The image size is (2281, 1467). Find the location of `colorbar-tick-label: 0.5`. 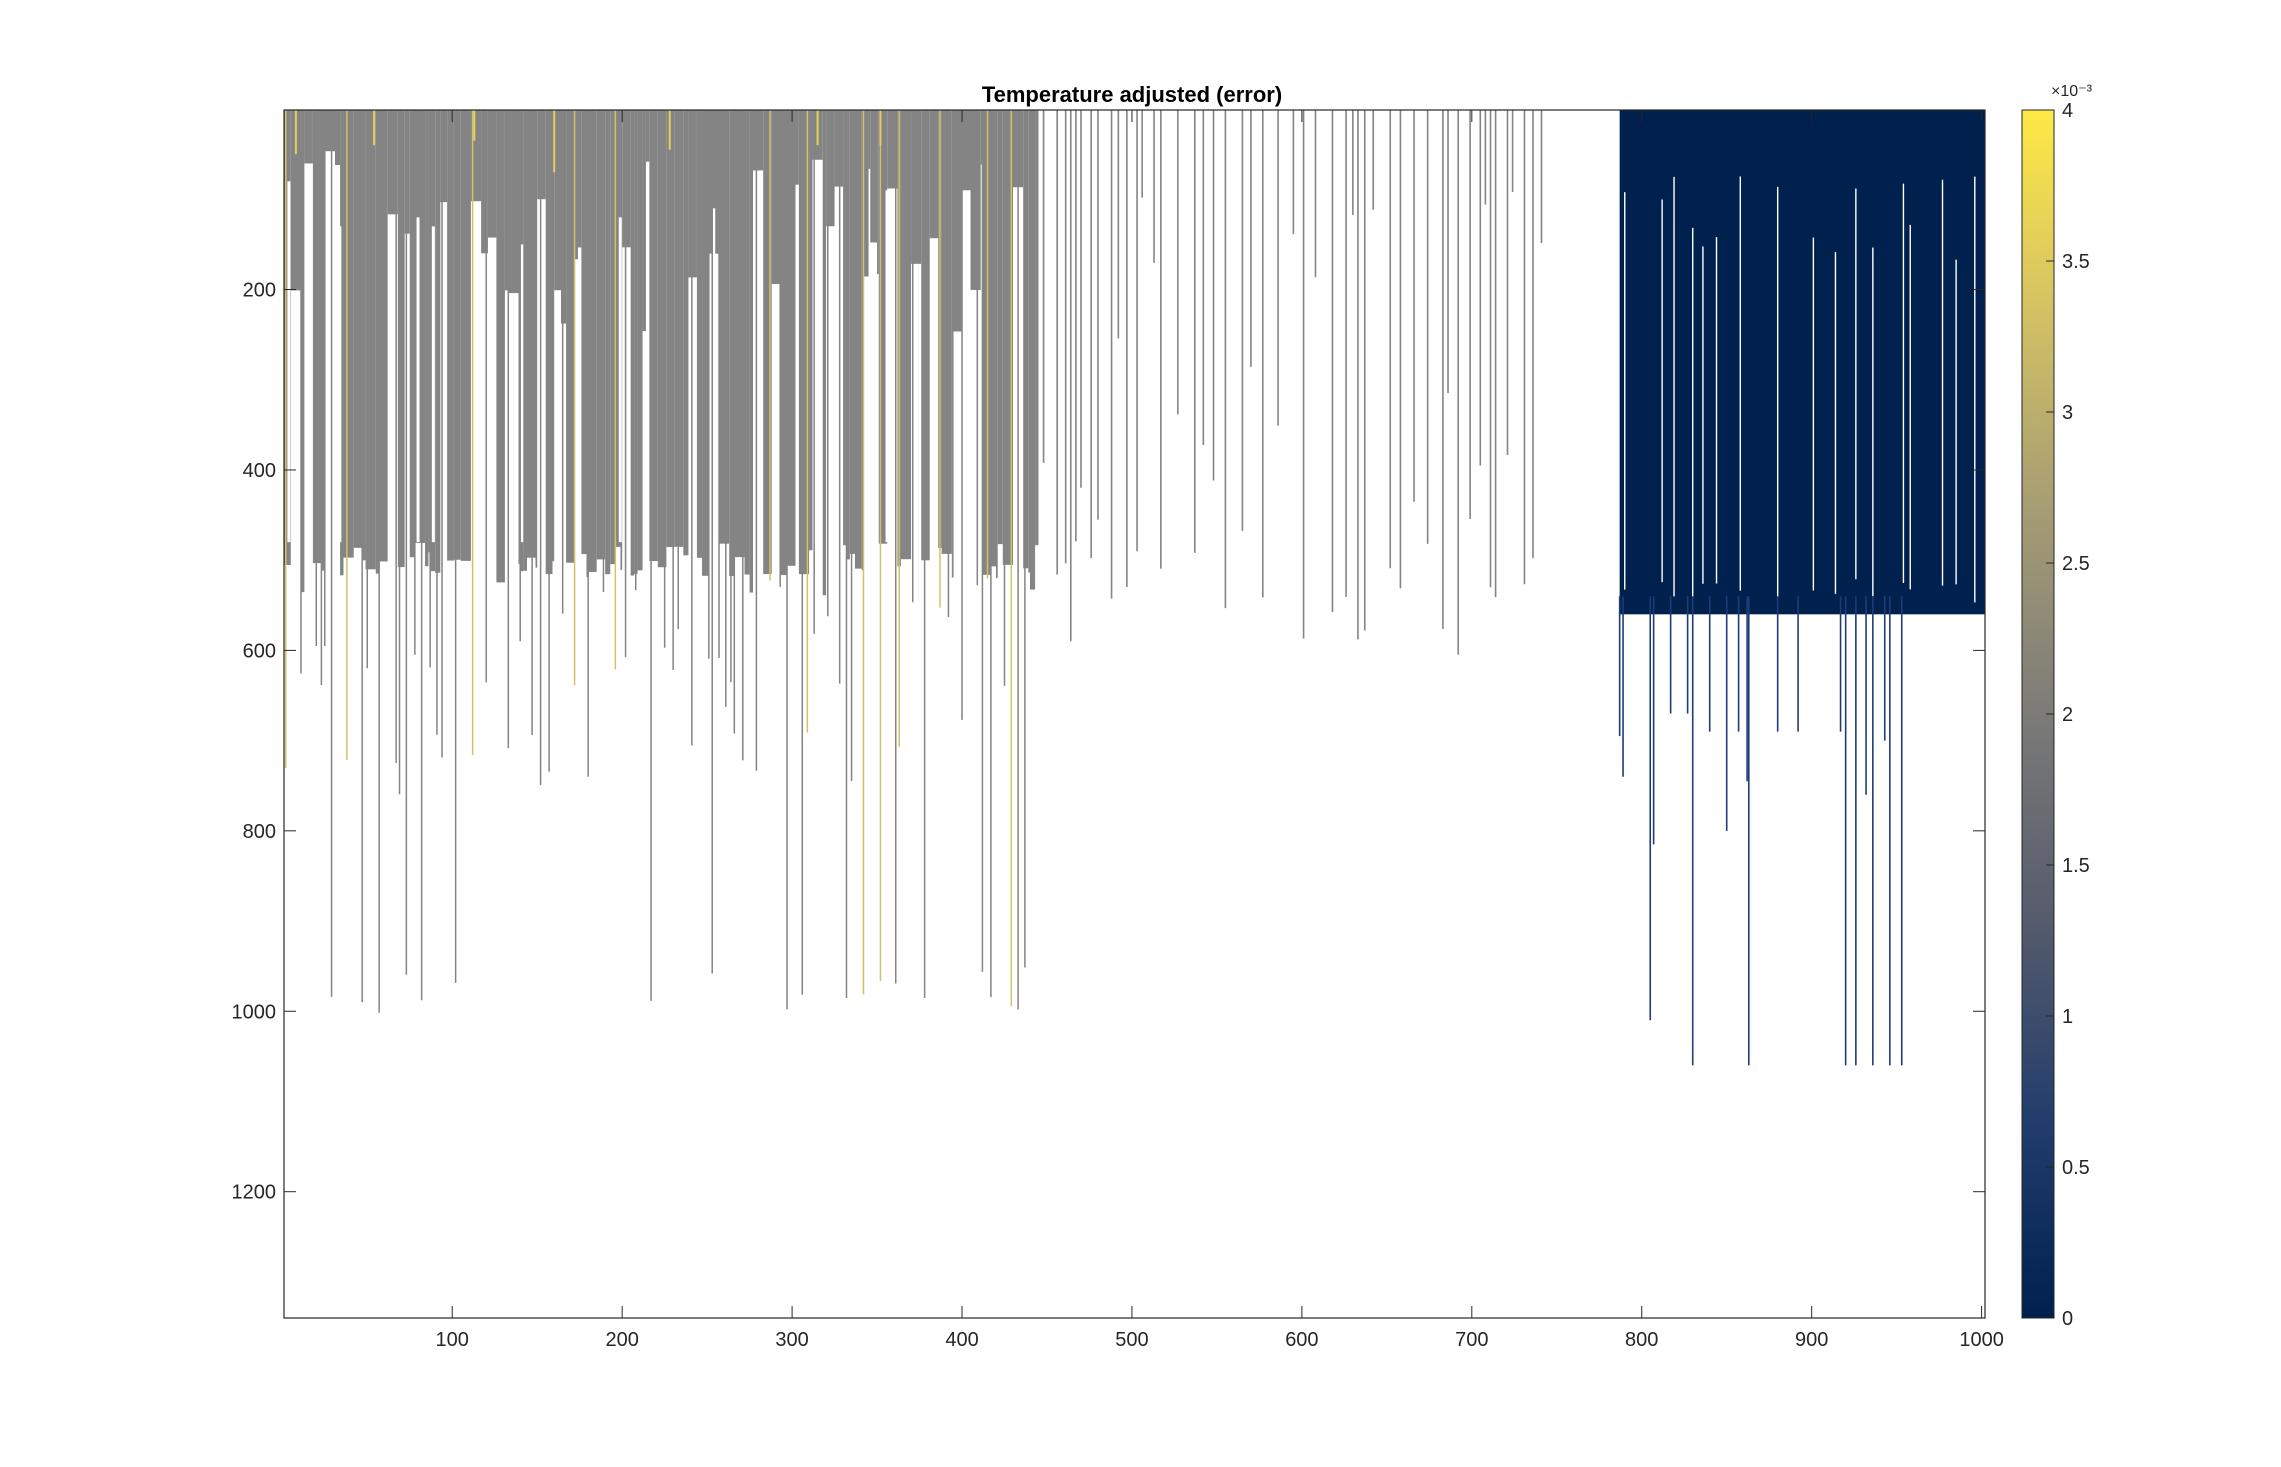

colorbar-tick-label: 0.5 is located at coordinates (2076, 1168).